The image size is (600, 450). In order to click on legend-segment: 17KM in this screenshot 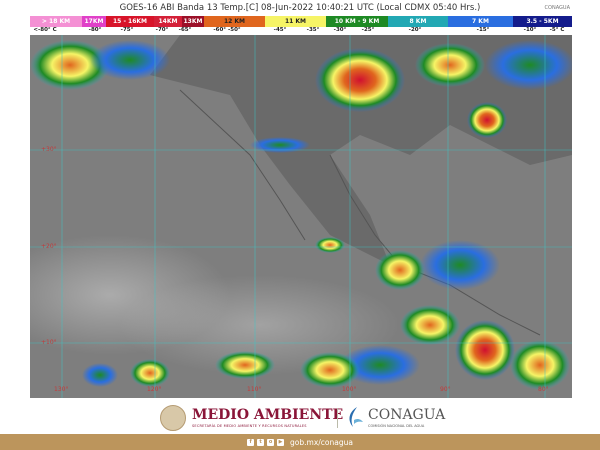, I will do `click(94, 21)`.